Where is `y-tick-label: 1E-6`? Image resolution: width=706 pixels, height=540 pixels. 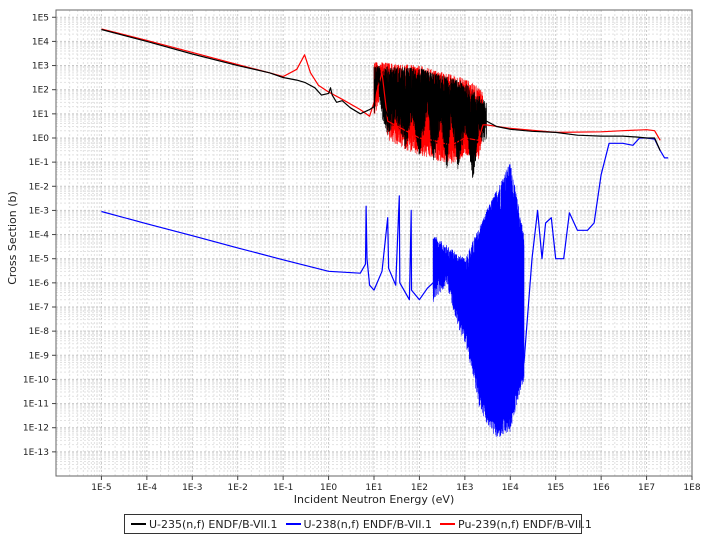
y-tick-label: 1E-6 is located at coordinates (39, 284).